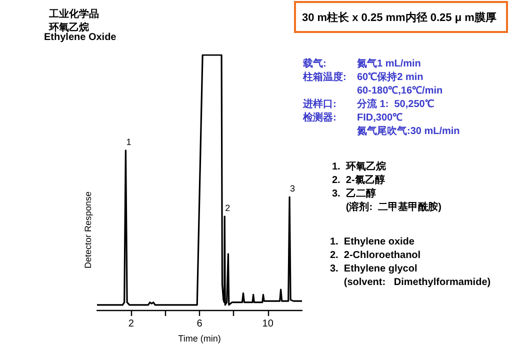 The image size is (517, 349). I want to click on text: 30 m柱长 x 0.25 mm内径 0.25 μ m膜厚, so click(399, 17).